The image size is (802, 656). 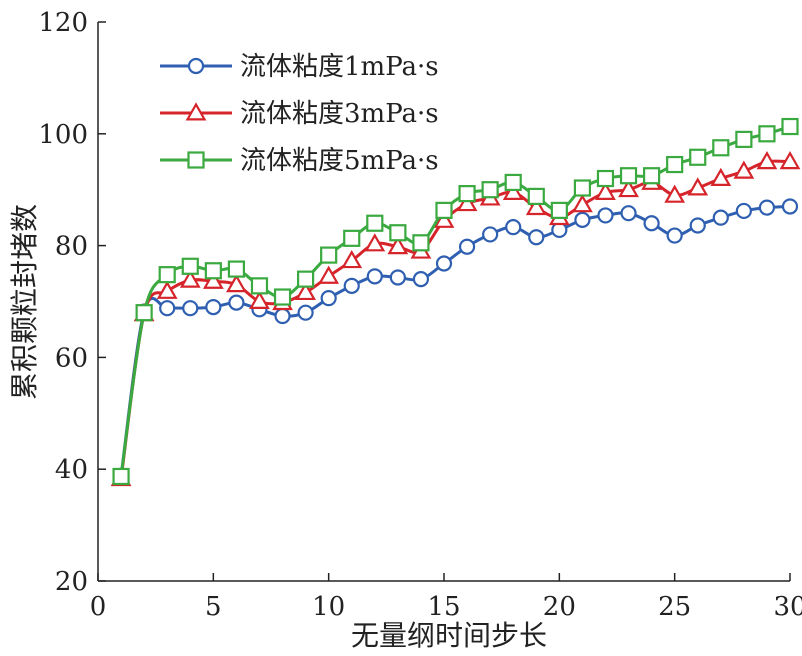 What do you see at coordinates (339, 114) in the screenshot?
I see `legend-label: 流体粘度3mPa·s` at bounding box center [339, 114].